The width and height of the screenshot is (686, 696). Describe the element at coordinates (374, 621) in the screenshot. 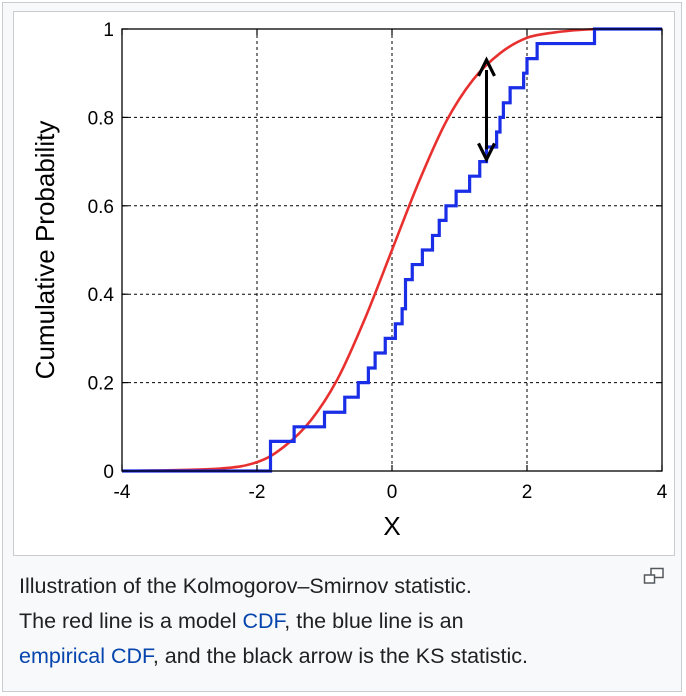

I see `caption-text: , the blue line is an` at that location.